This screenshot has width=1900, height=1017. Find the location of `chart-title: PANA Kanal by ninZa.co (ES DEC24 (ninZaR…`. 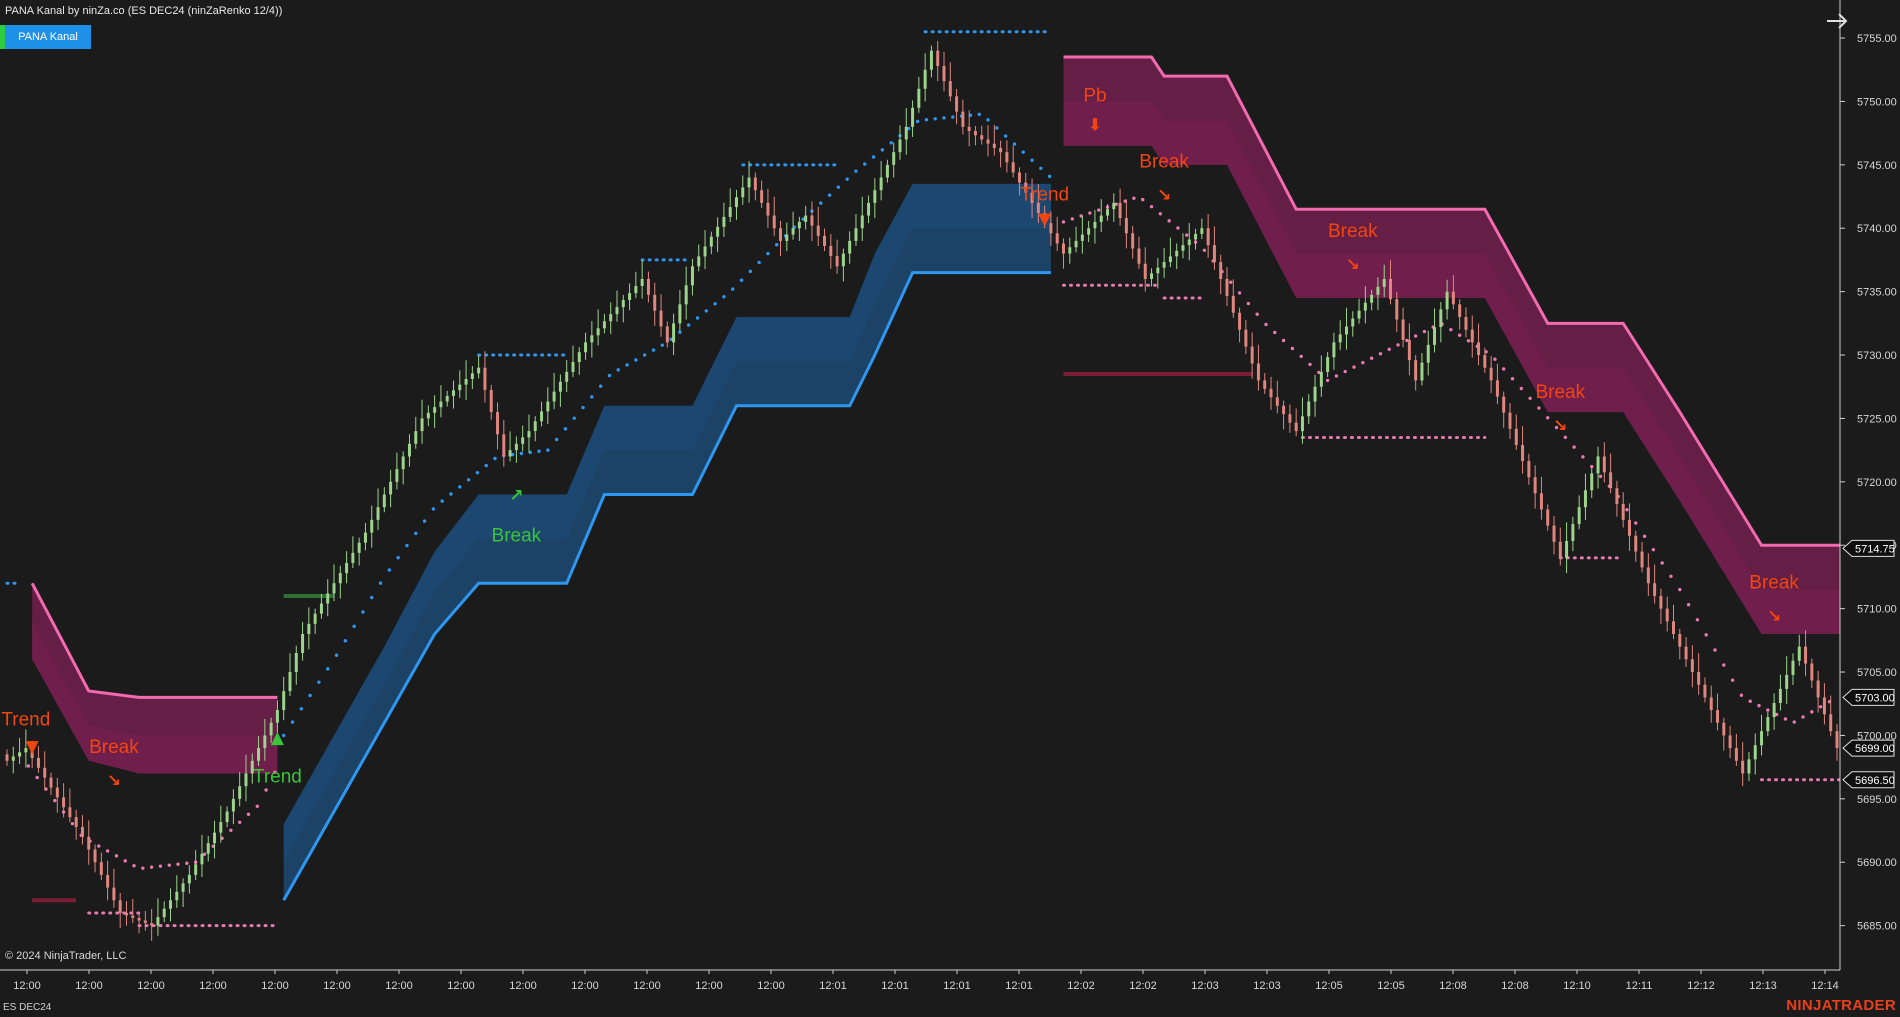

chart-title: PANA Kanal by ninZa.co (ES DEC24 (ninZaR… is located at coordinates (144, 11).